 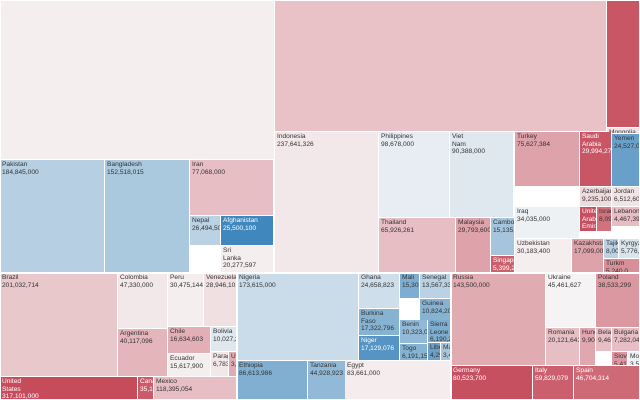 What do you see at coordinates (623, 64) in the screenshot?
I see `tile-japan` at bounding box center [623, 64].